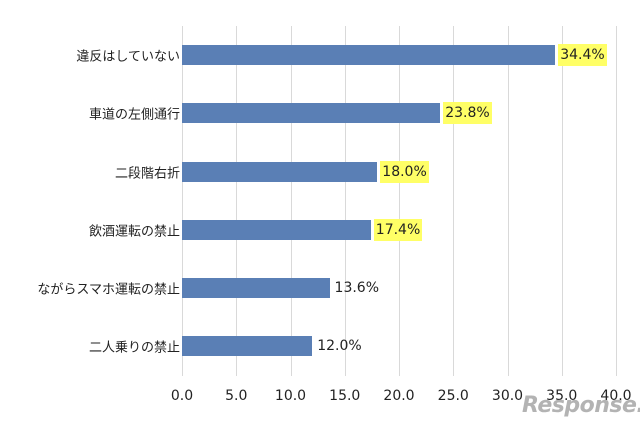 The image size is (640, 426). Describe the element at coordinates (616, 396) in the screenshot. I see `x-tick-label: 40.0` at that location.